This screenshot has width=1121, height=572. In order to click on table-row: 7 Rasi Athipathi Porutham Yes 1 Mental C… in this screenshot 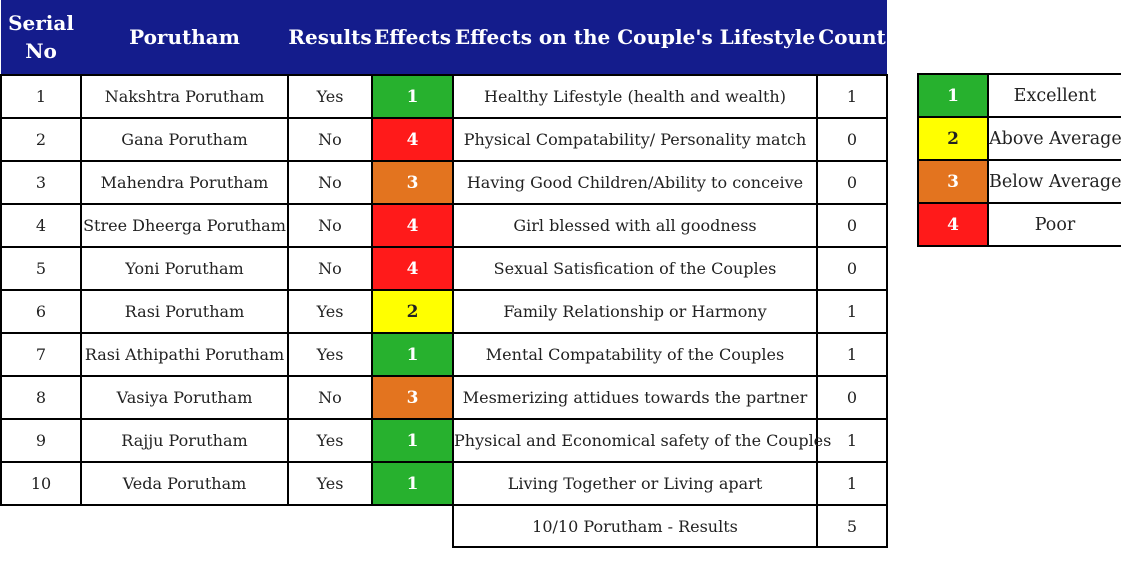, I will do `click(444, 354)`.